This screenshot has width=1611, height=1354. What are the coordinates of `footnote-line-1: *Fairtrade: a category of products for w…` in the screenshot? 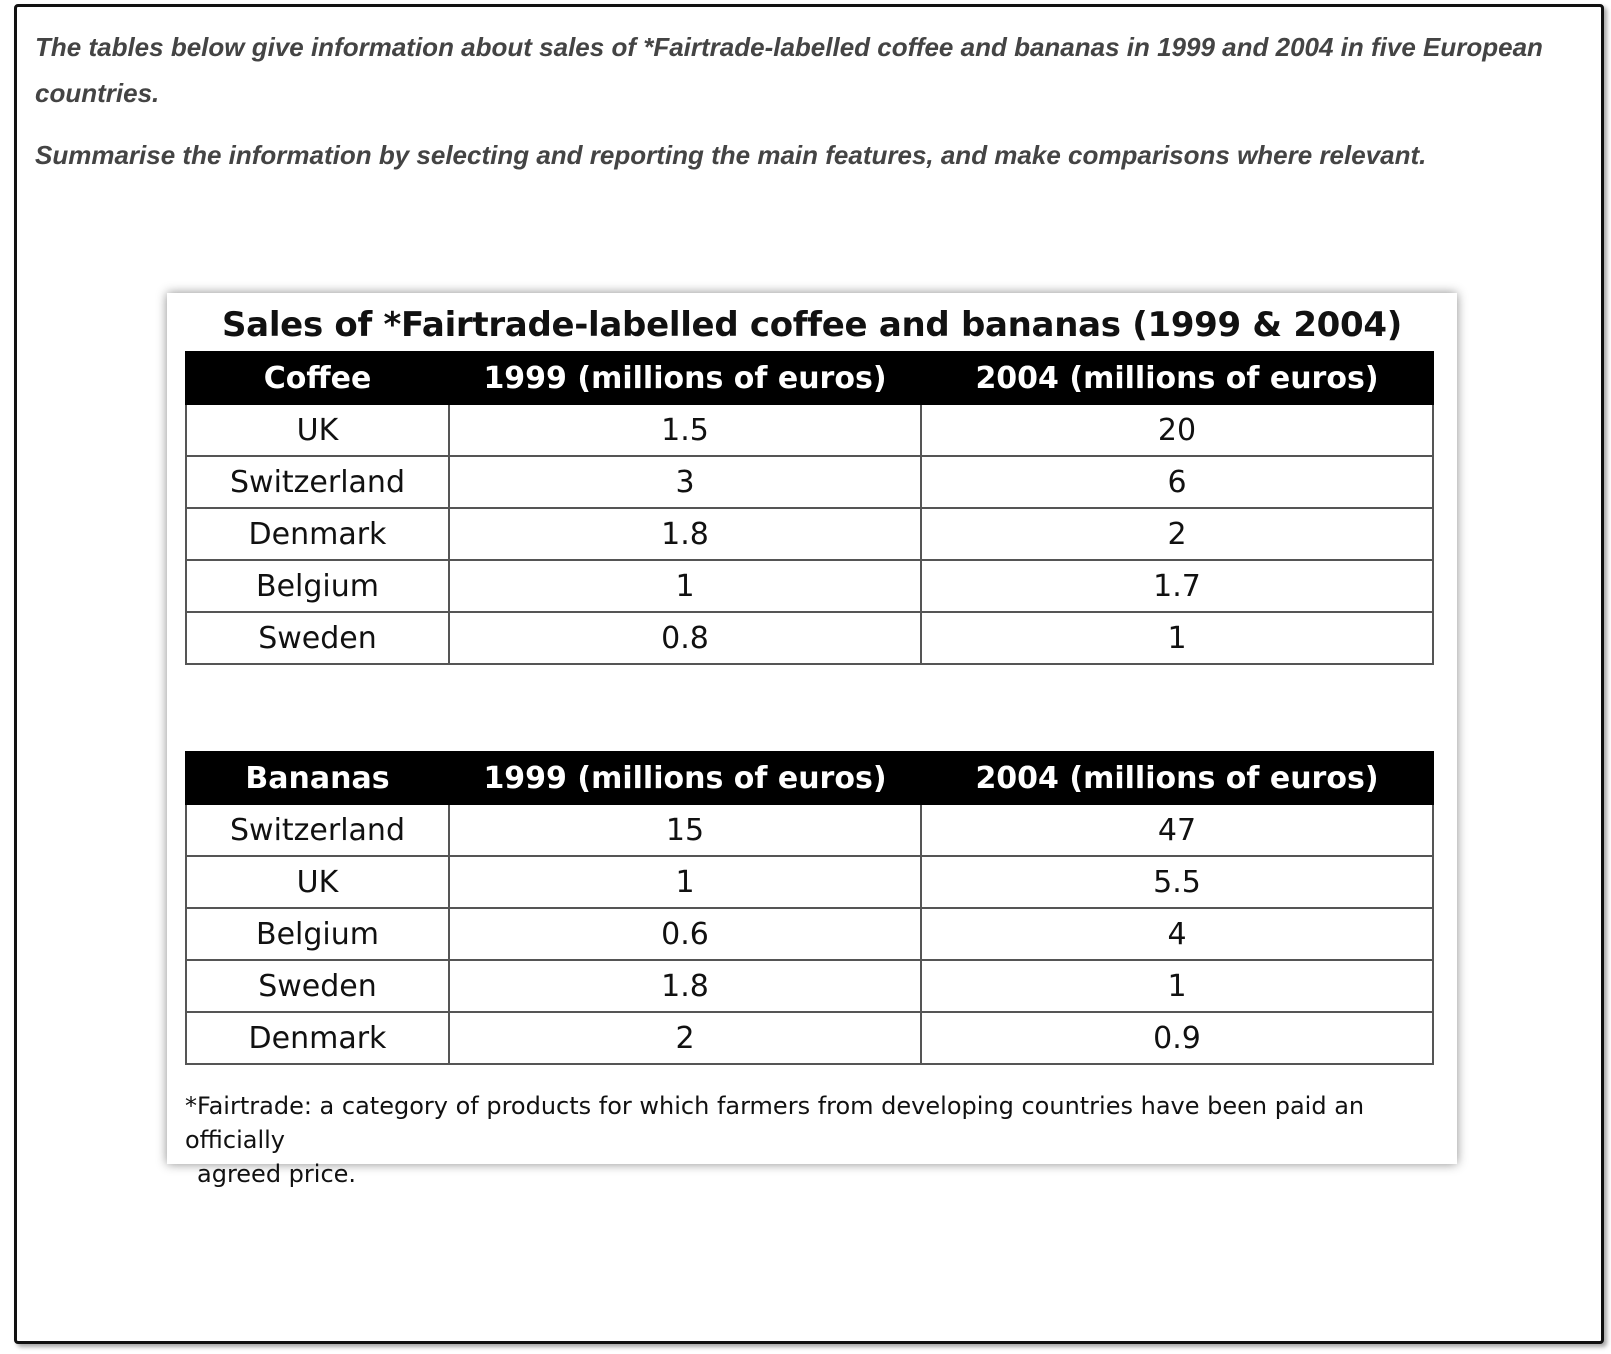 It's located at (775, 1123).